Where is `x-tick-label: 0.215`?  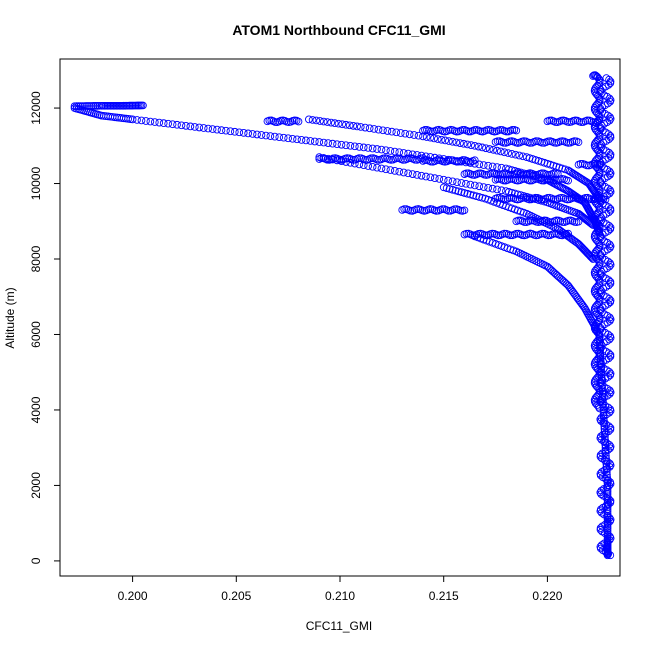
x-tick-label: 0.215 is located at coordinates (444, 596).